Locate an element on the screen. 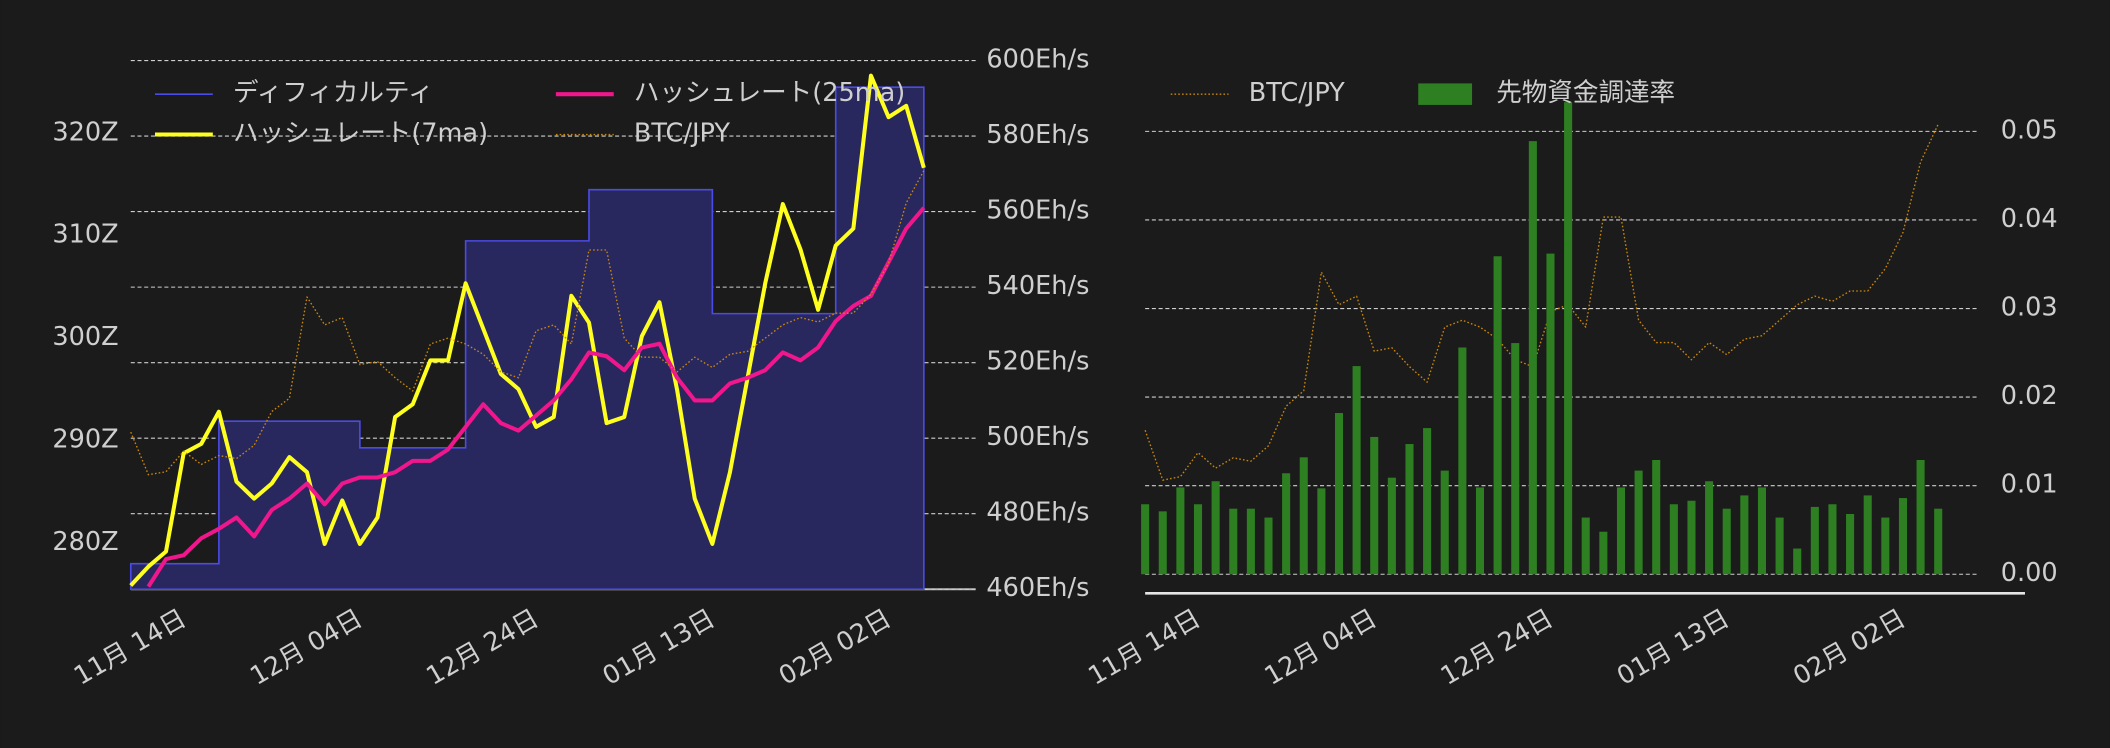 This screenshot has height=748, width=2110. y2-tick-label: 520Eh/s is located at coordinates (1037, 362).